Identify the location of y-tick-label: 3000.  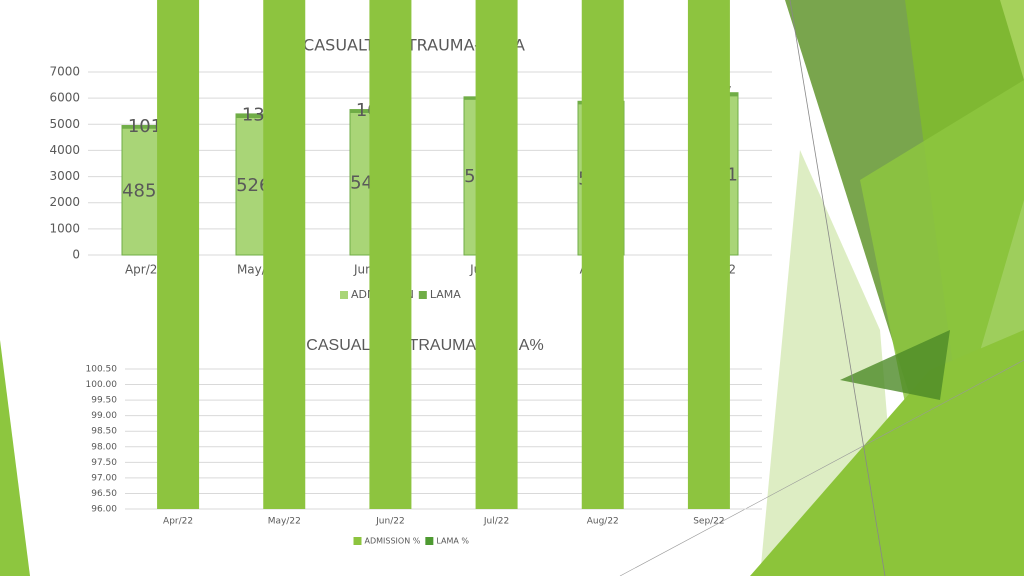
(64, 176).